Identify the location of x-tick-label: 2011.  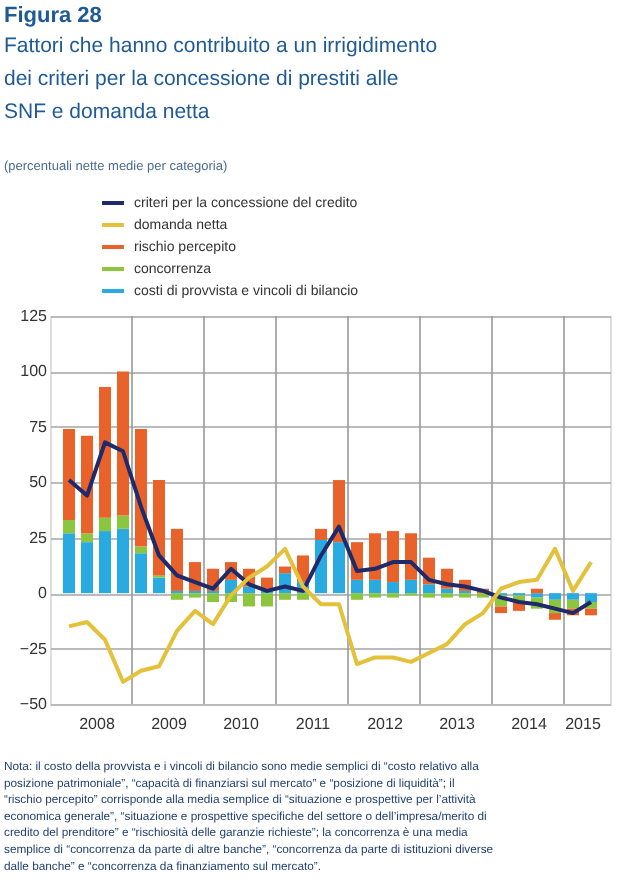
(313, 724).